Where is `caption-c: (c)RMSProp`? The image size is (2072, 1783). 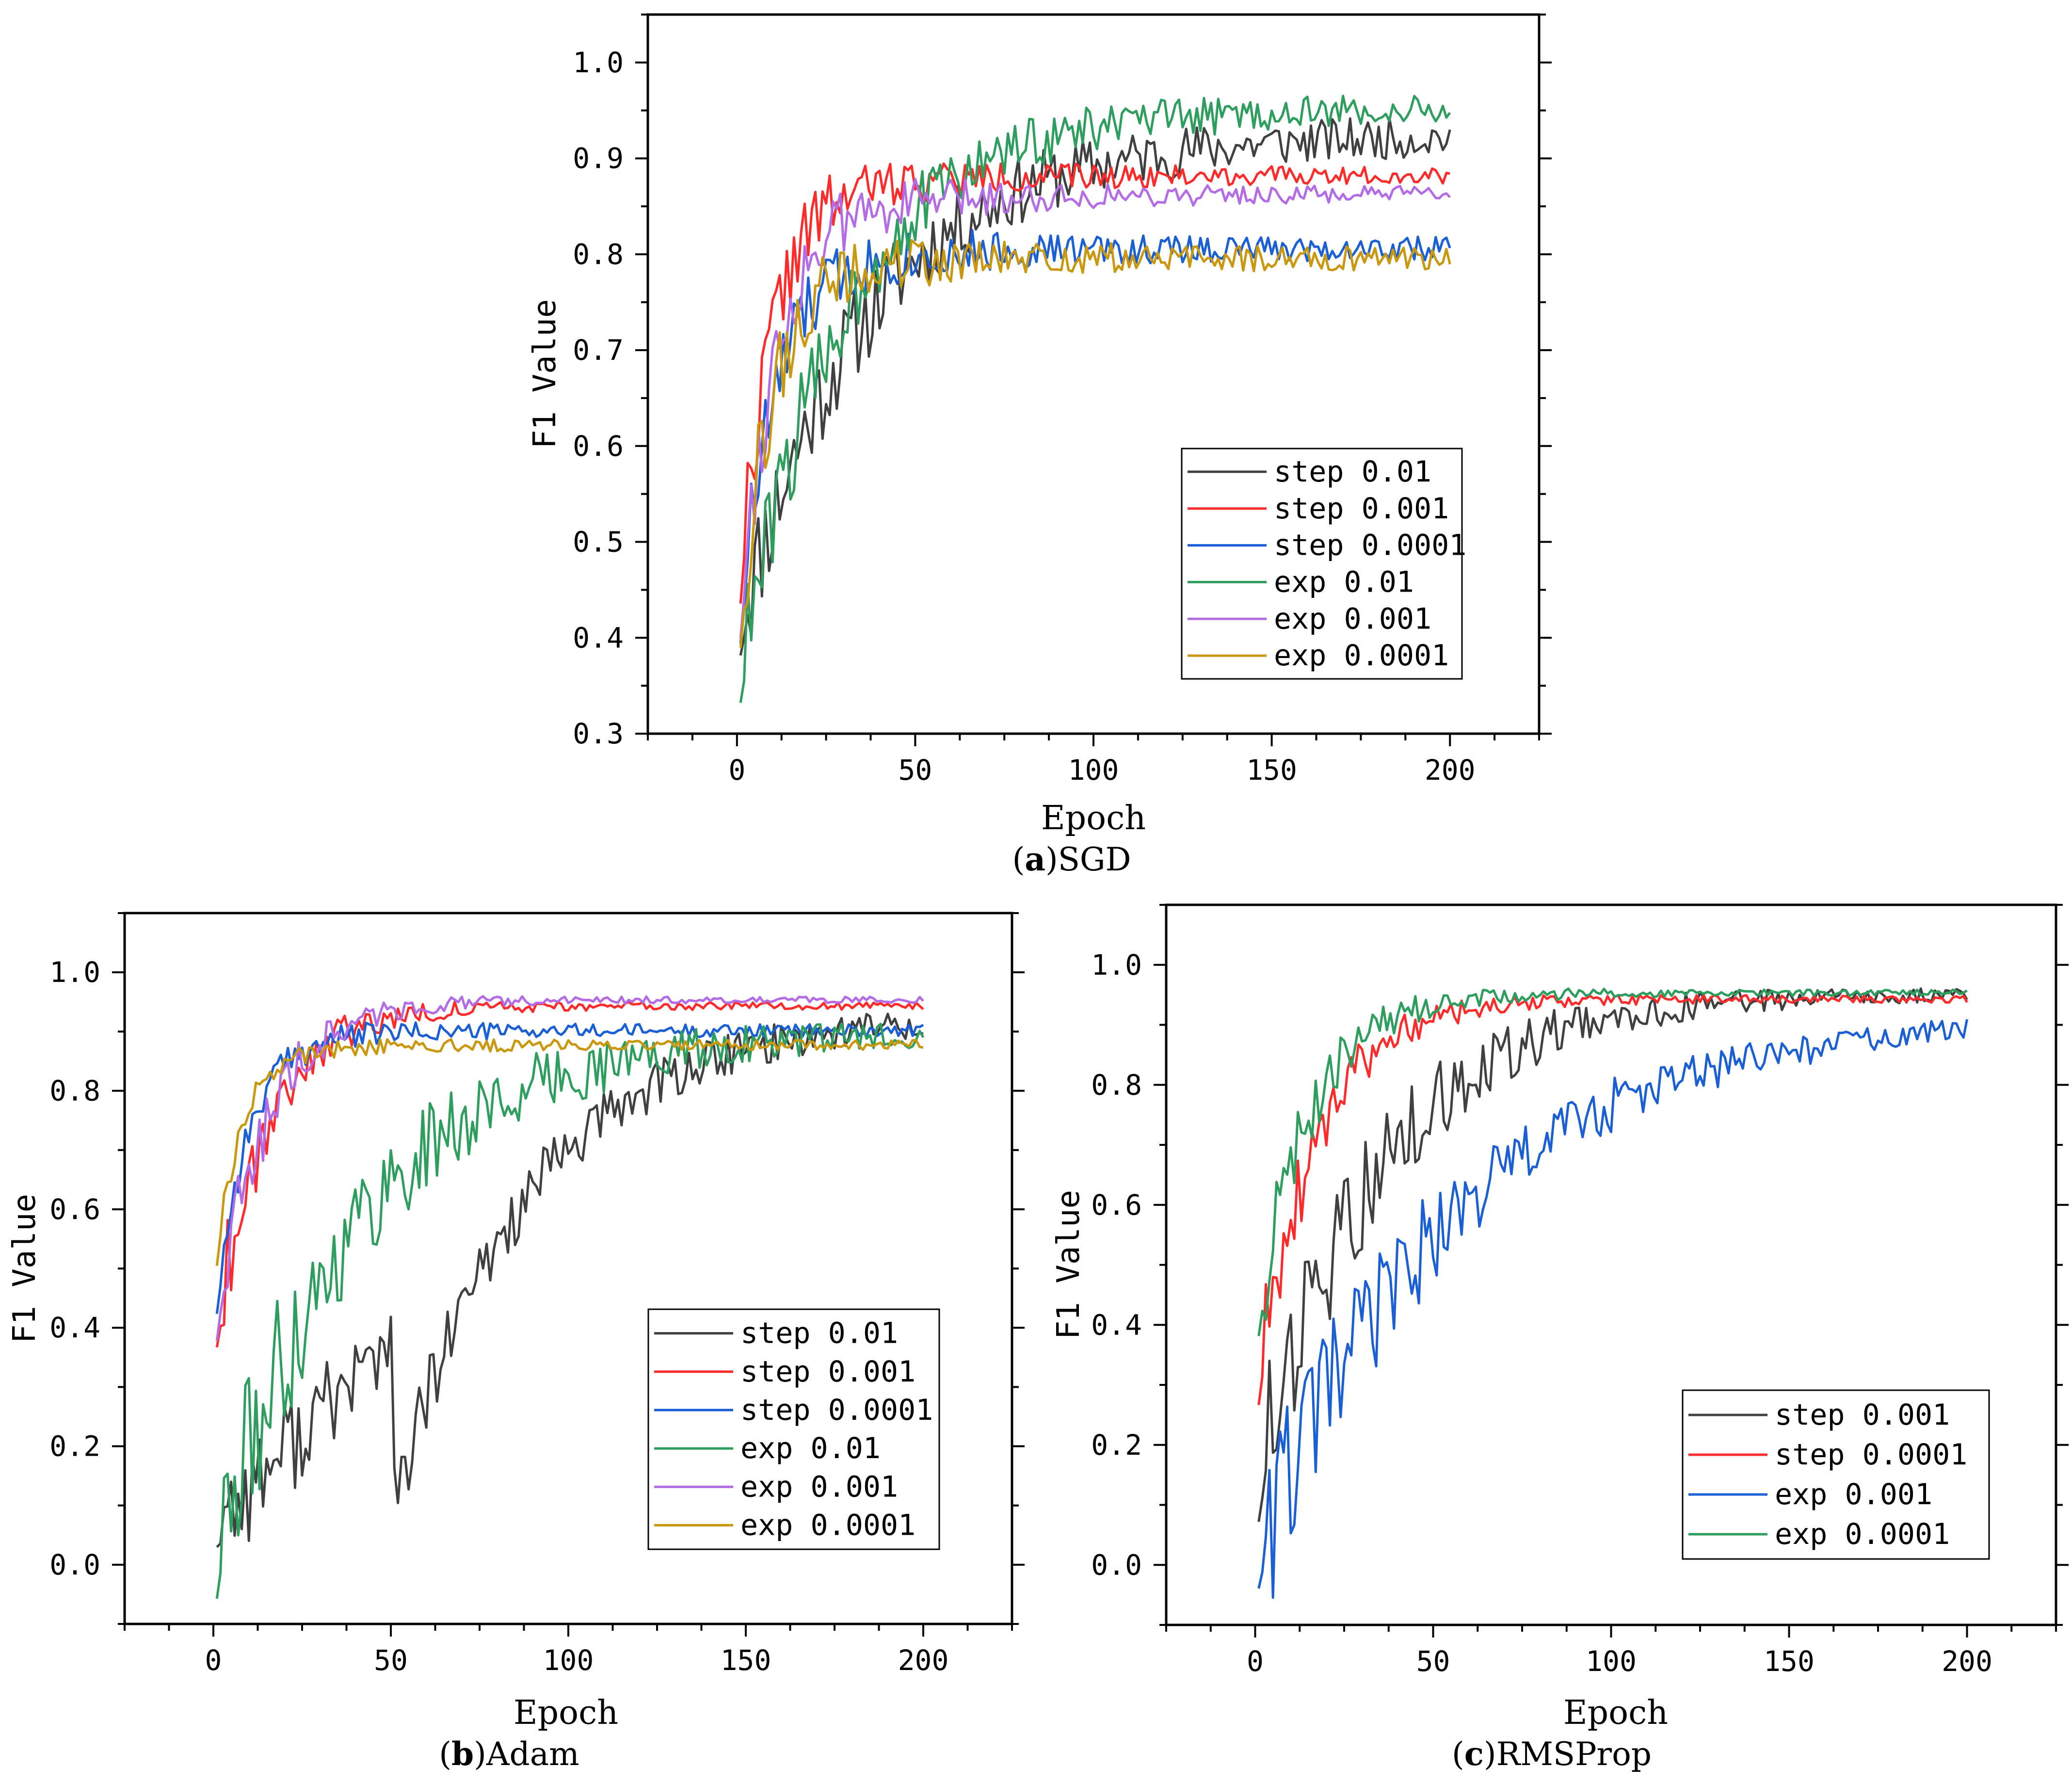
caption-c: (c)RMSProp is located at coordinates (1552, 1754).